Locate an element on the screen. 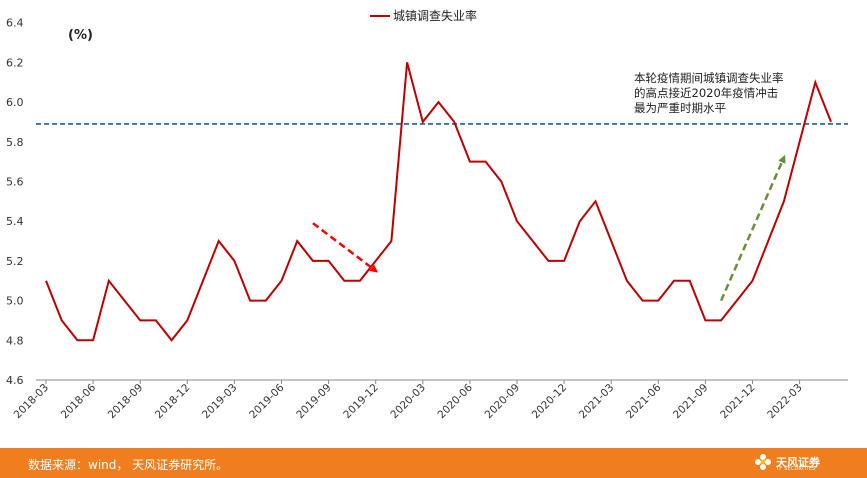  legend: 城镇调查失业率 is located at coordinates (423, 15).